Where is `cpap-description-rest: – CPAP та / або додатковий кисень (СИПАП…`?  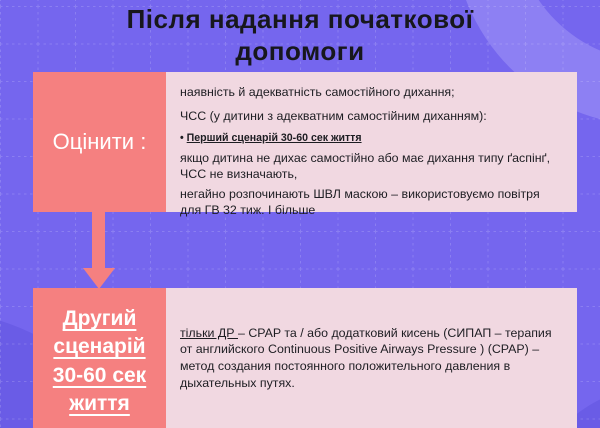
cpap-description-rest: – CPAP та / або додатковий кисень (СИПАП… is located at coordinates (366, 357).